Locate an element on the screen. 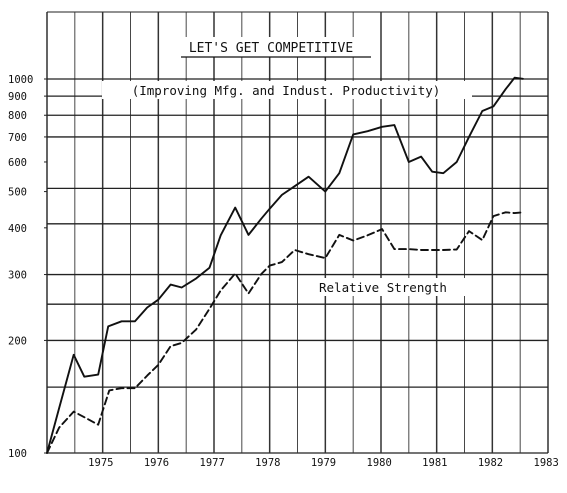  x-tick-label: 1983 is located at coordinates (546, 463).